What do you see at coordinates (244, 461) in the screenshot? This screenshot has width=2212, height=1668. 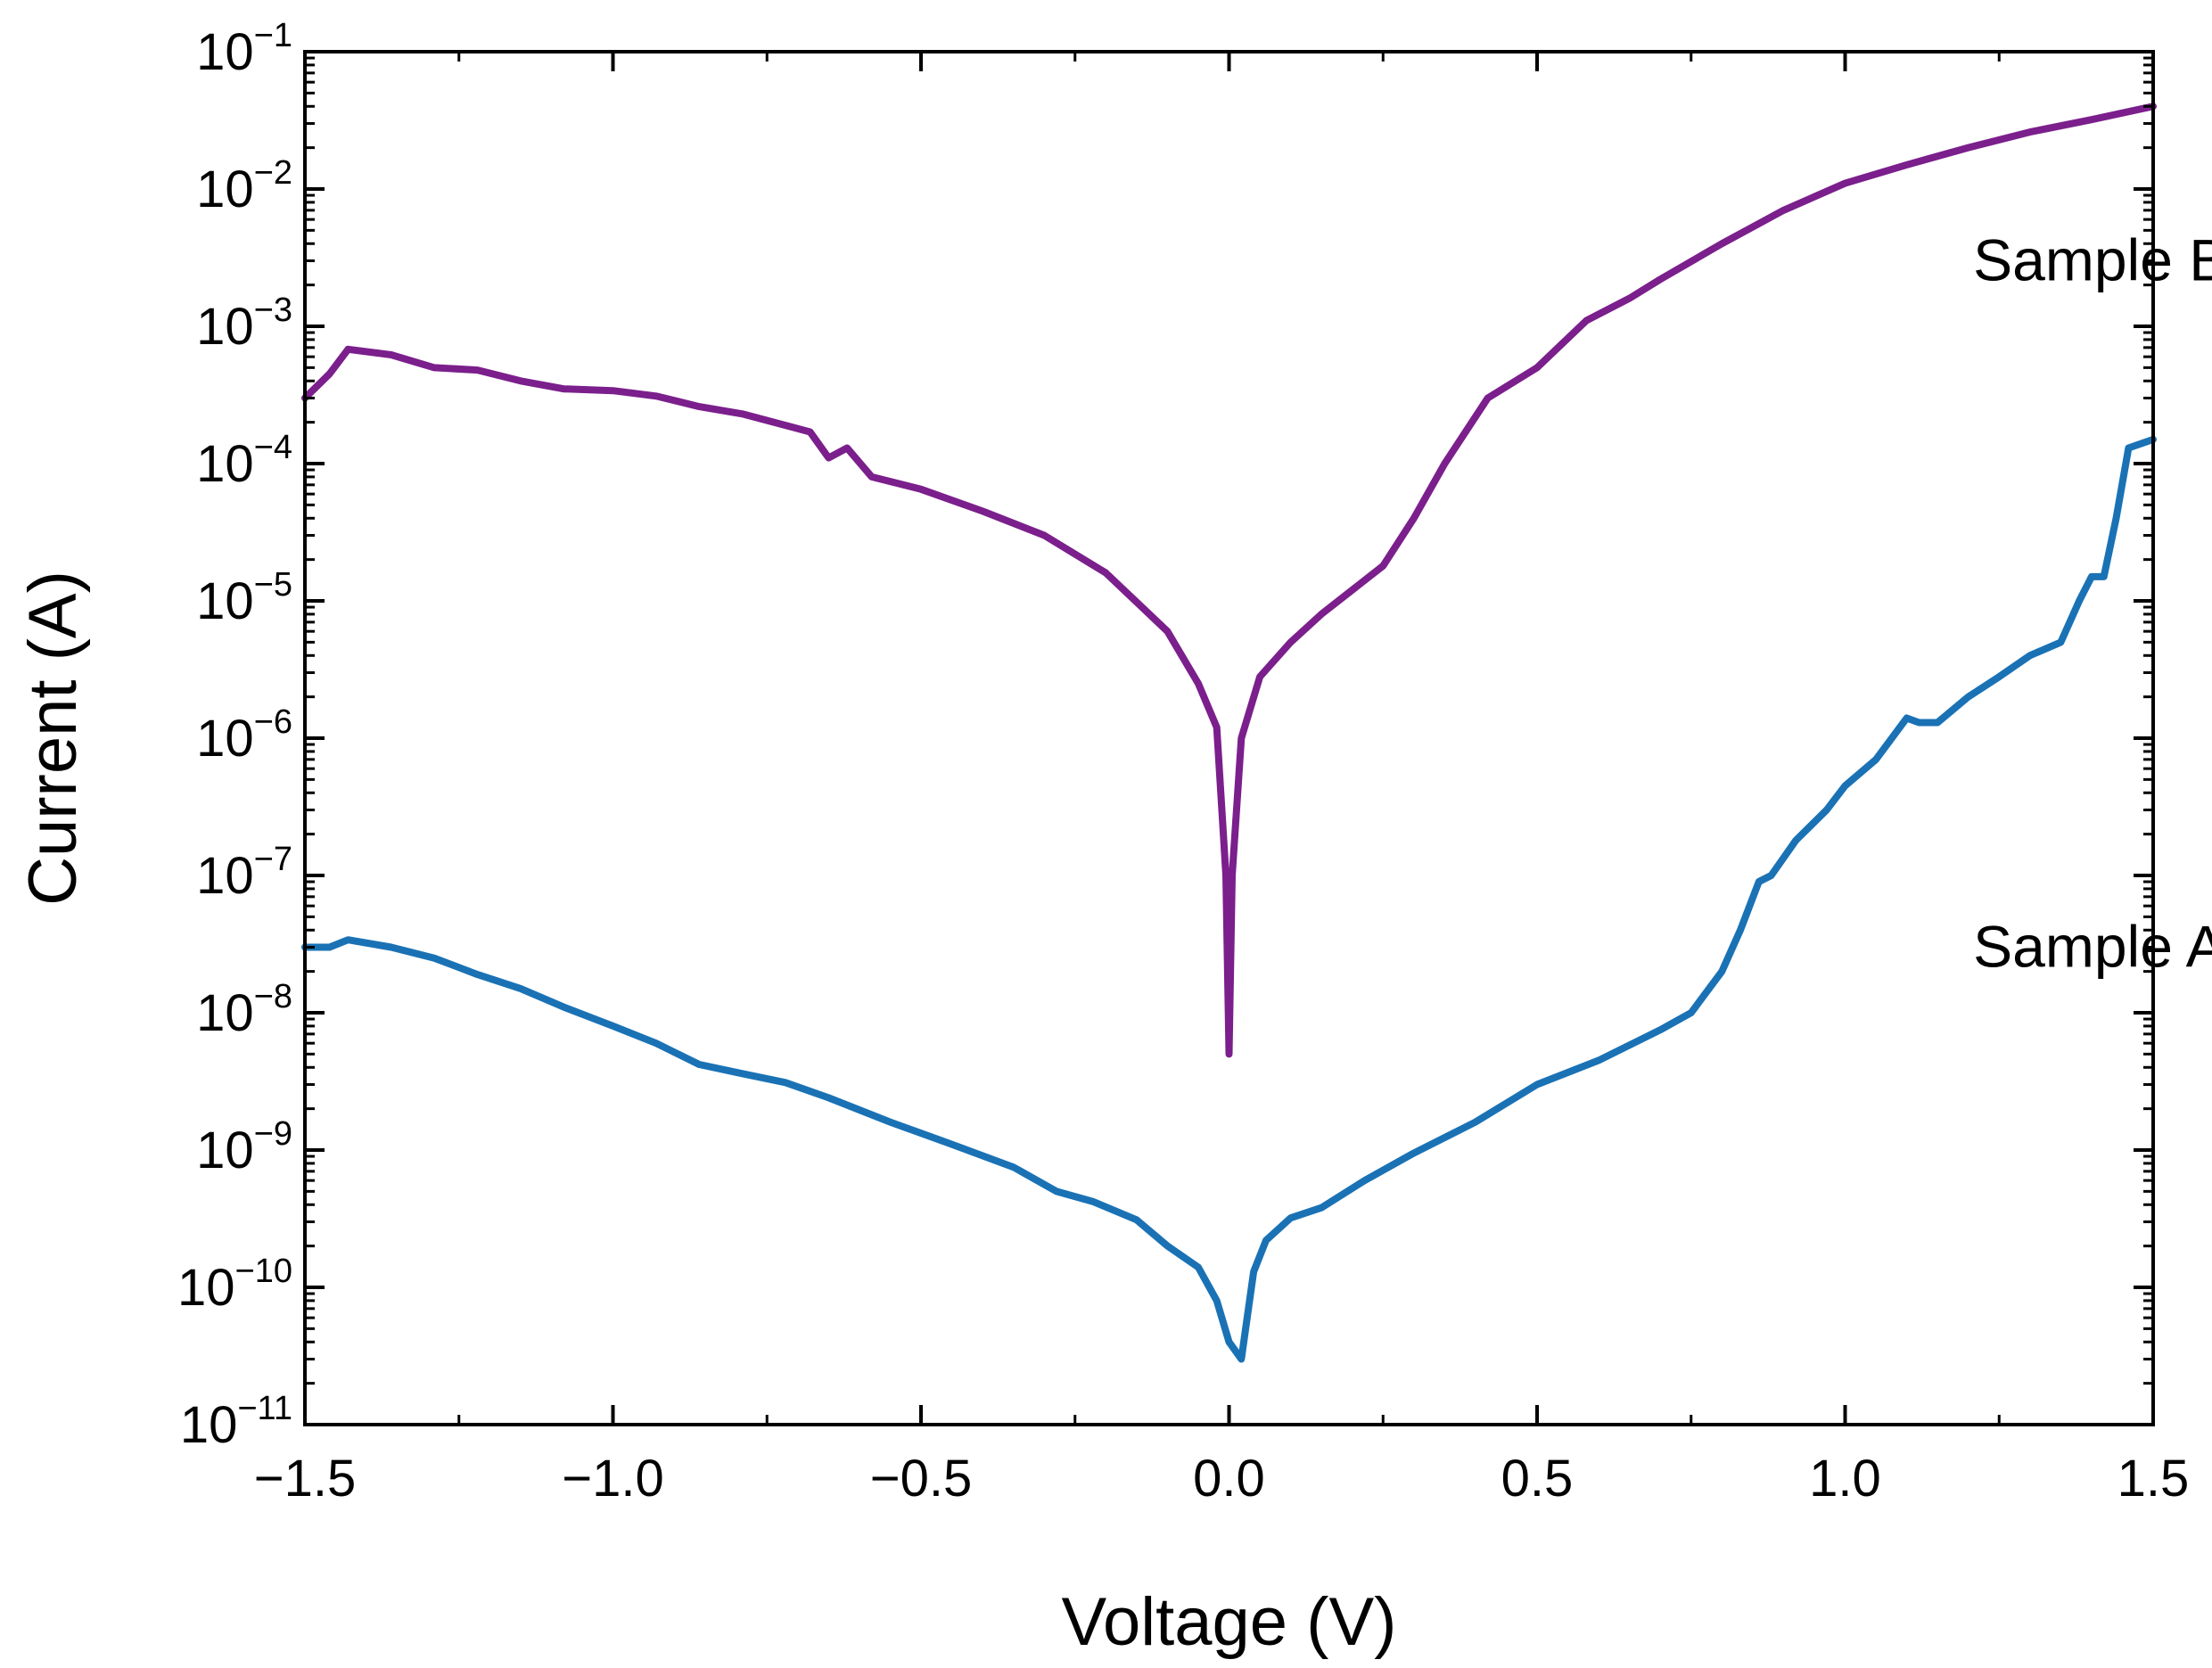 I see `y-tick-label: 10⁻⁴` at bounding box center [244, 461].